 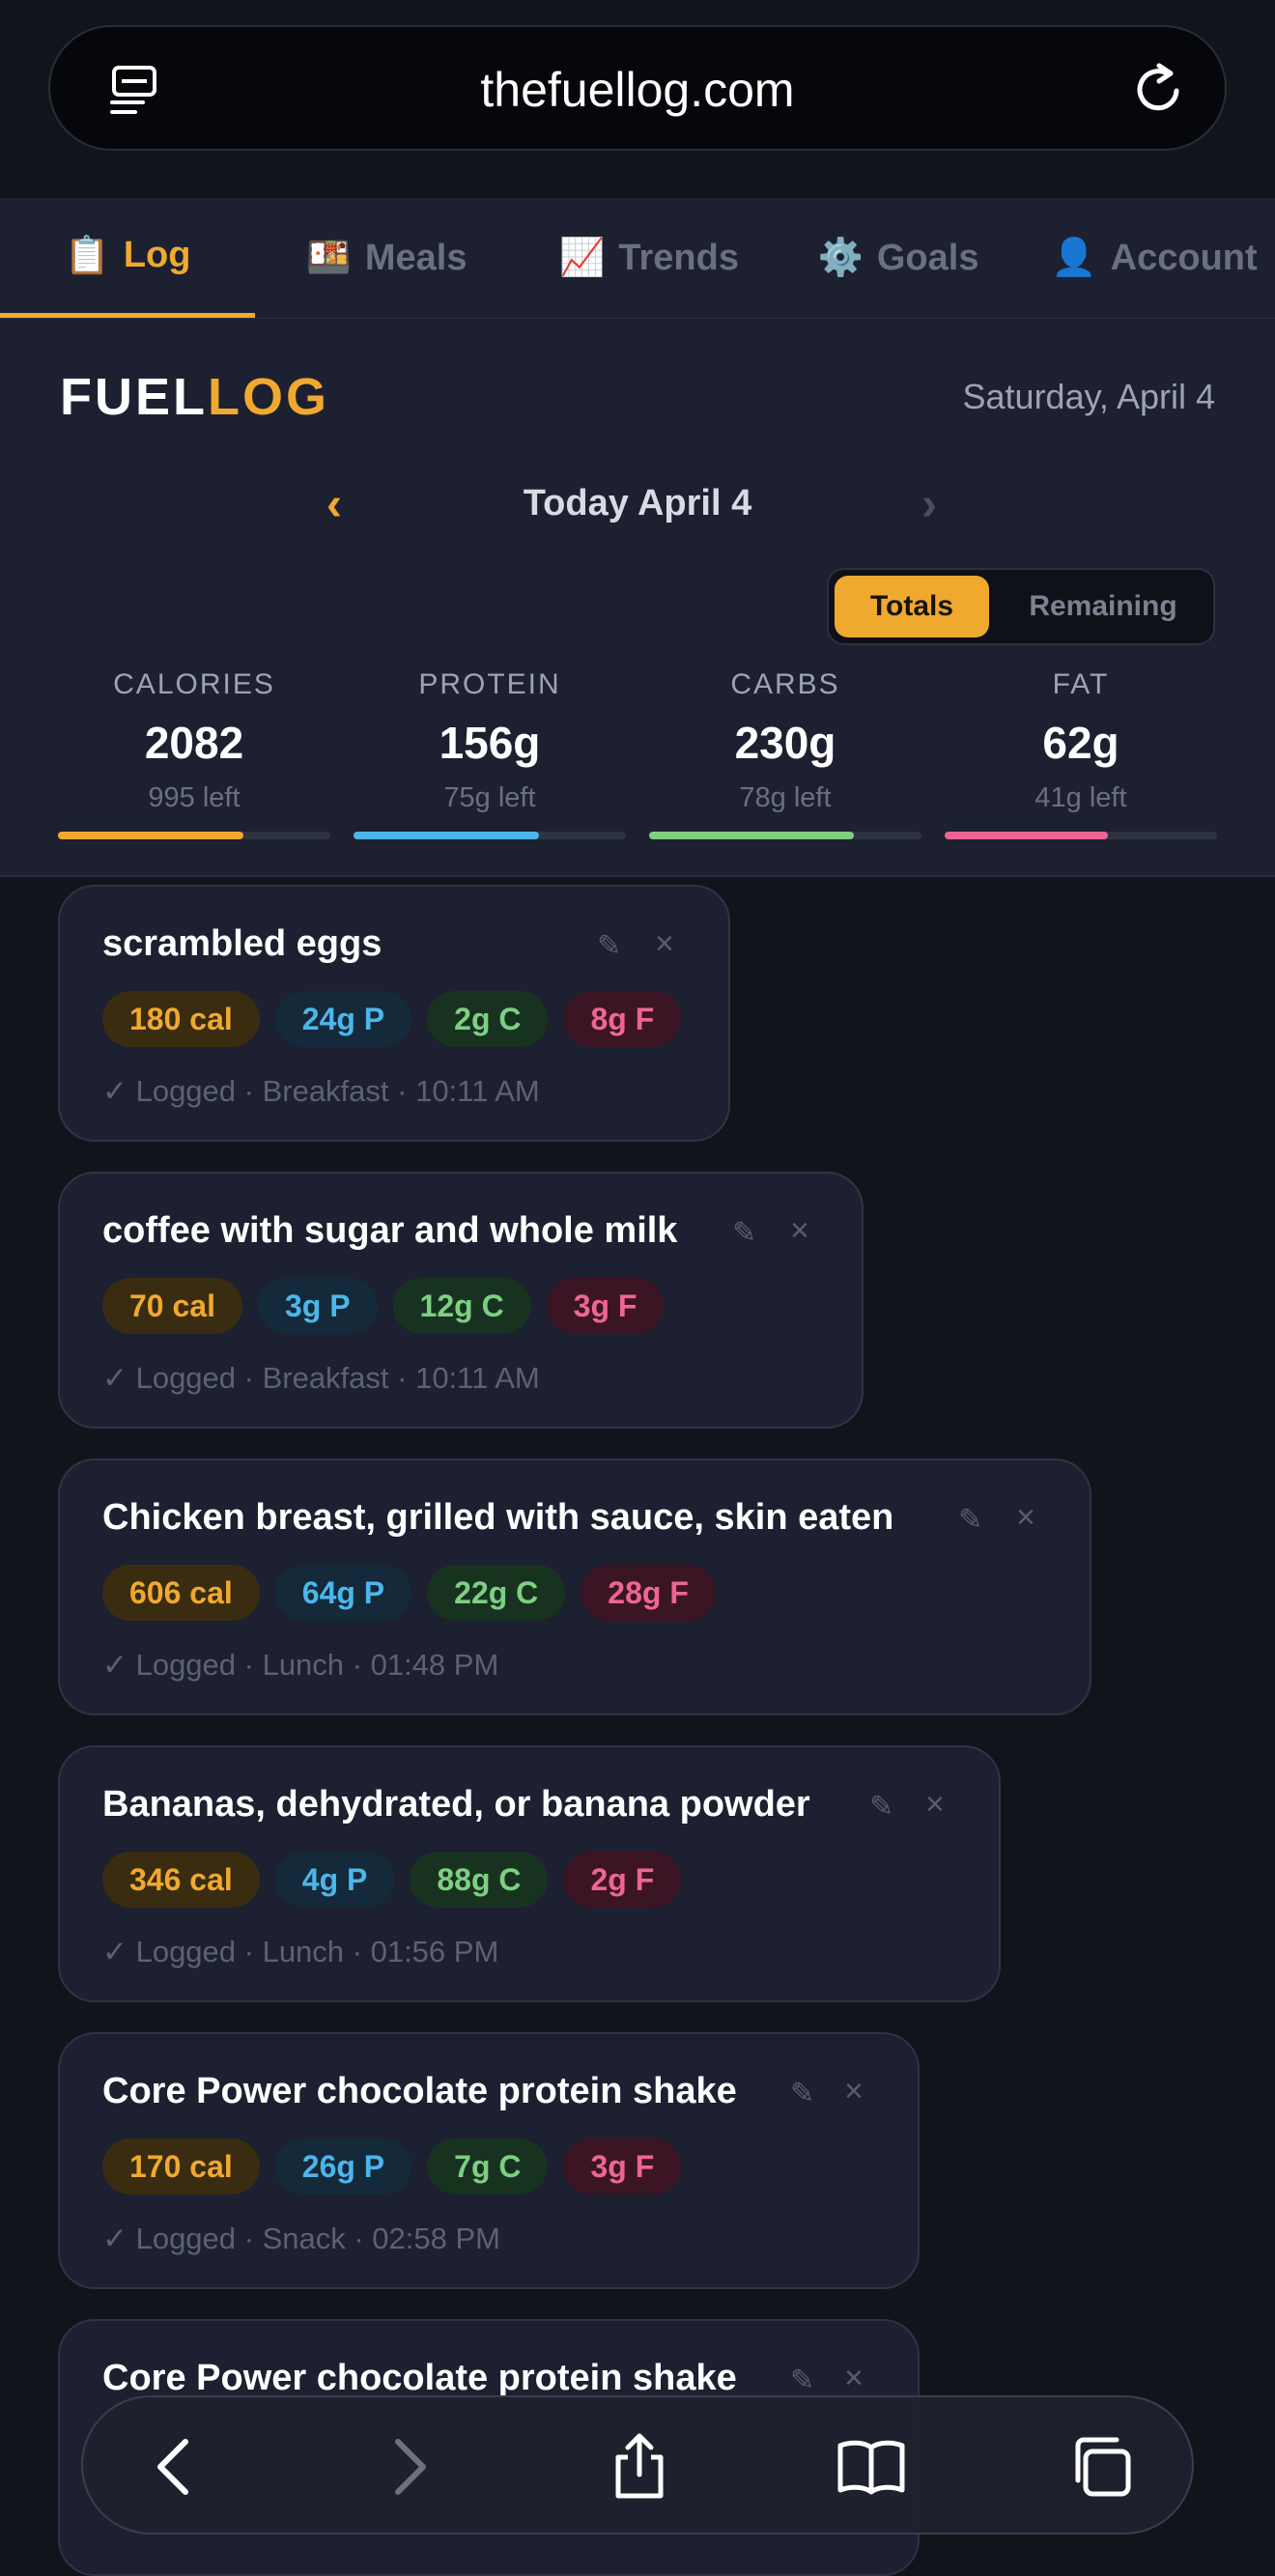 I want to click on stat-remaining: 75g left, so click(x=490, y=797).